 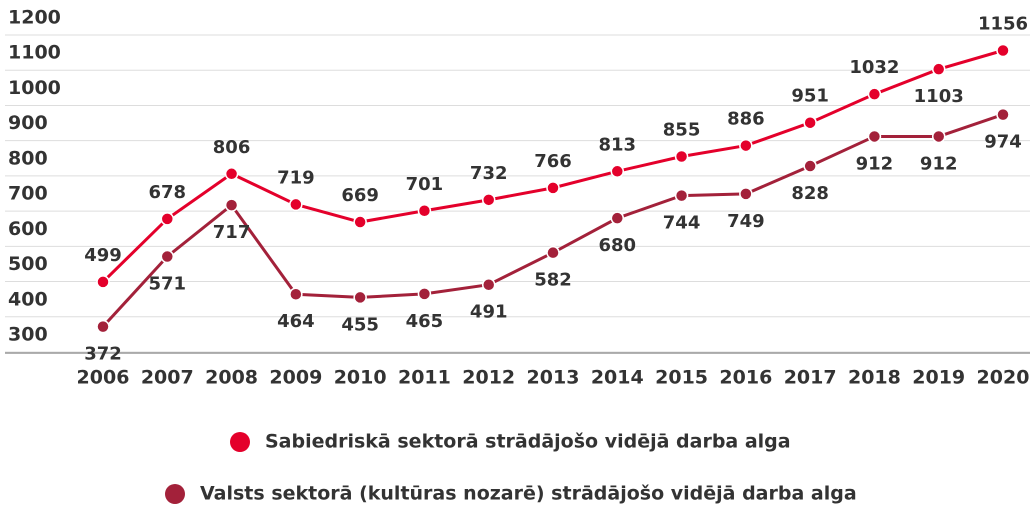 What do you see at coordinates (553, 161) in the screenshot?
I see `data-label: 766` at bounding box center [553, 161].